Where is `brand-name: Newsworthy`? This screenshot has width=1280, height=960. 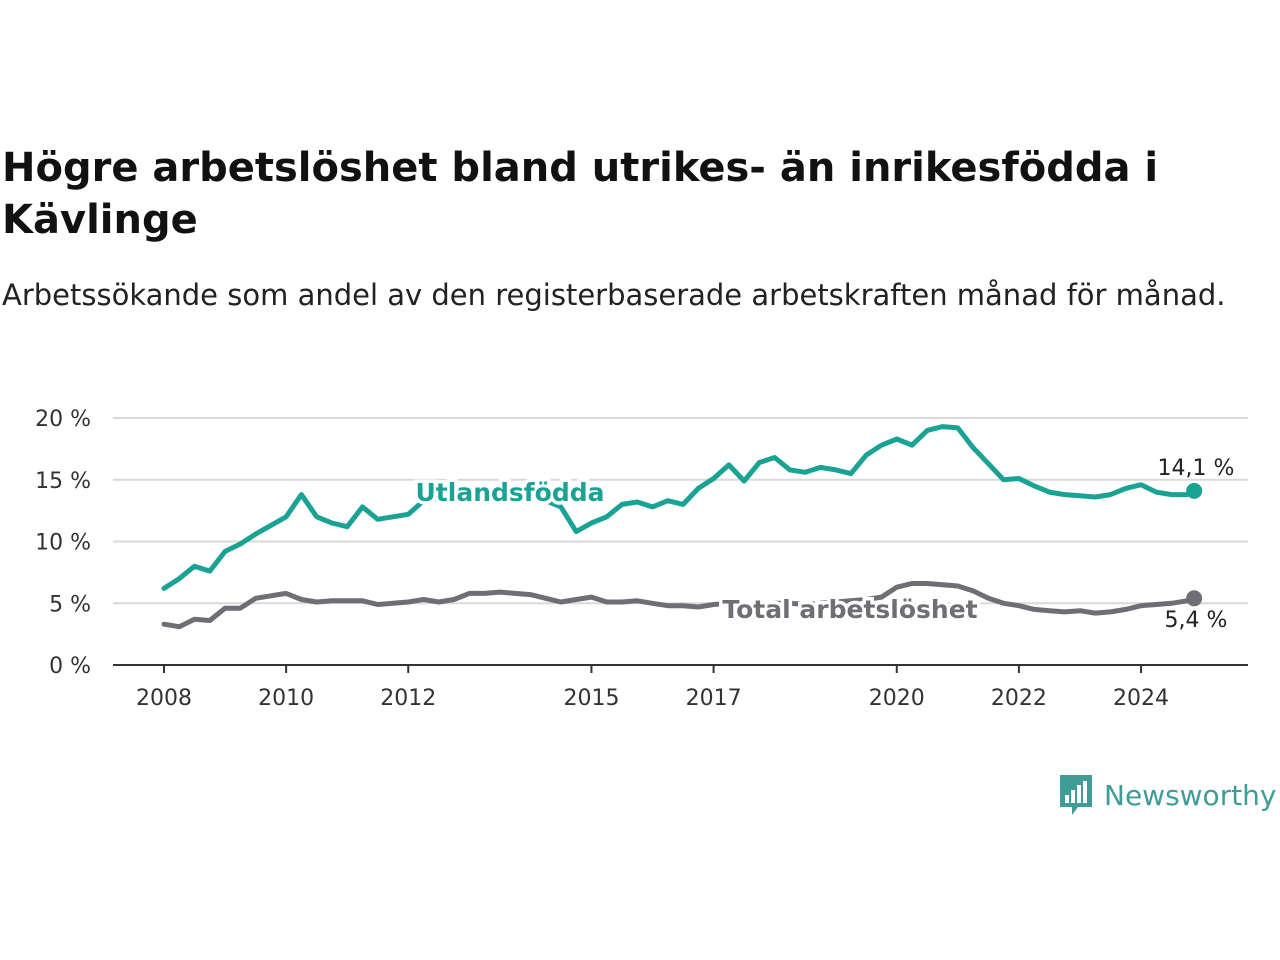
brand-name: Newsworthy is located at coordinates (1190, 795).